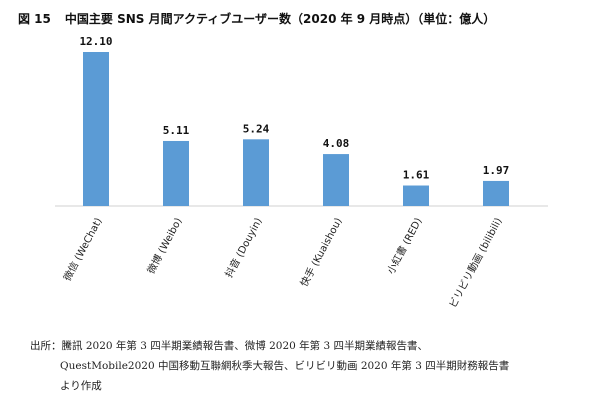  I want to click on source-line-3: より作成, so click(81, 386).